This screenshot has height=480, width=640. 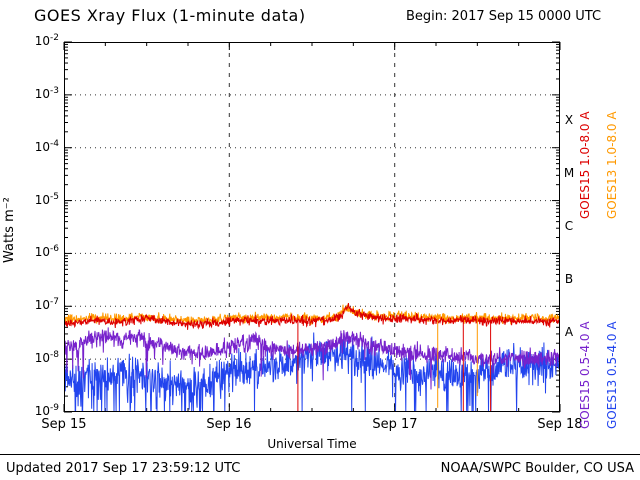 I want to click on y-tick-label: 10-6, so click(x=46, y=251).